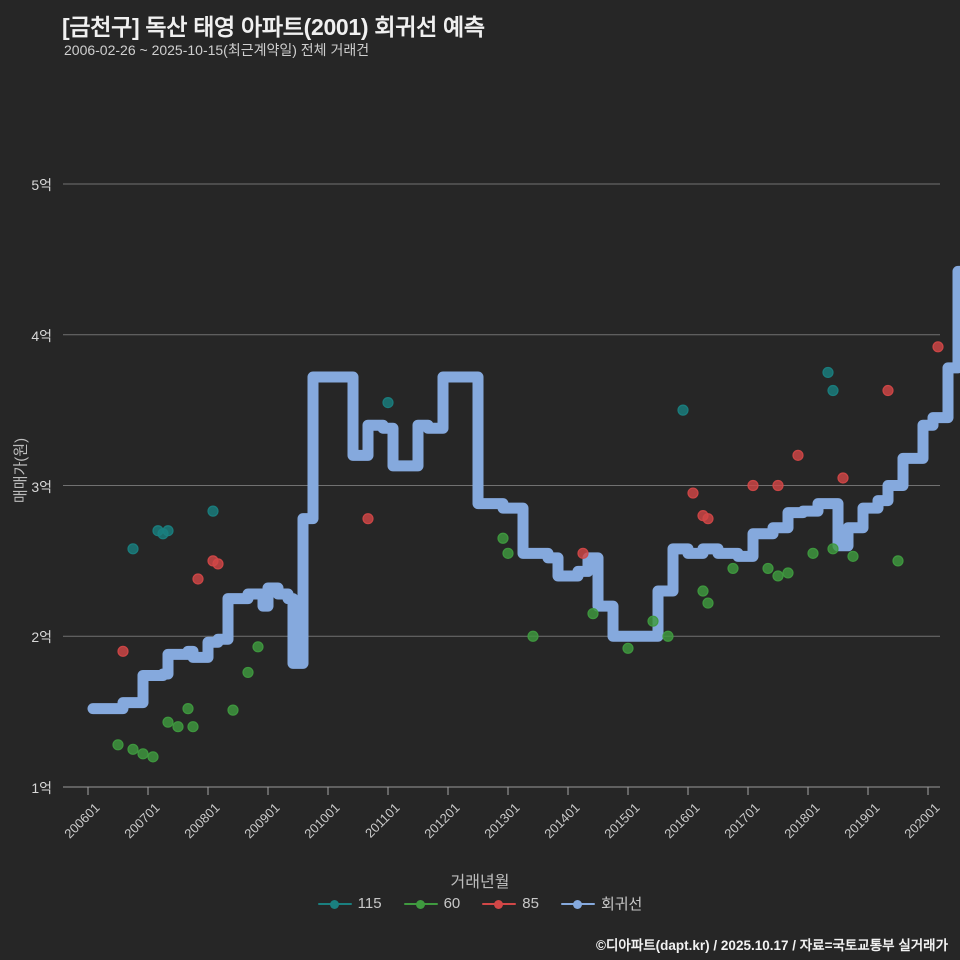  What do you see at coordinates (621, 904) in the screenshot?
I see `legend-label: 회귀선` at bounding box center [621, 904].